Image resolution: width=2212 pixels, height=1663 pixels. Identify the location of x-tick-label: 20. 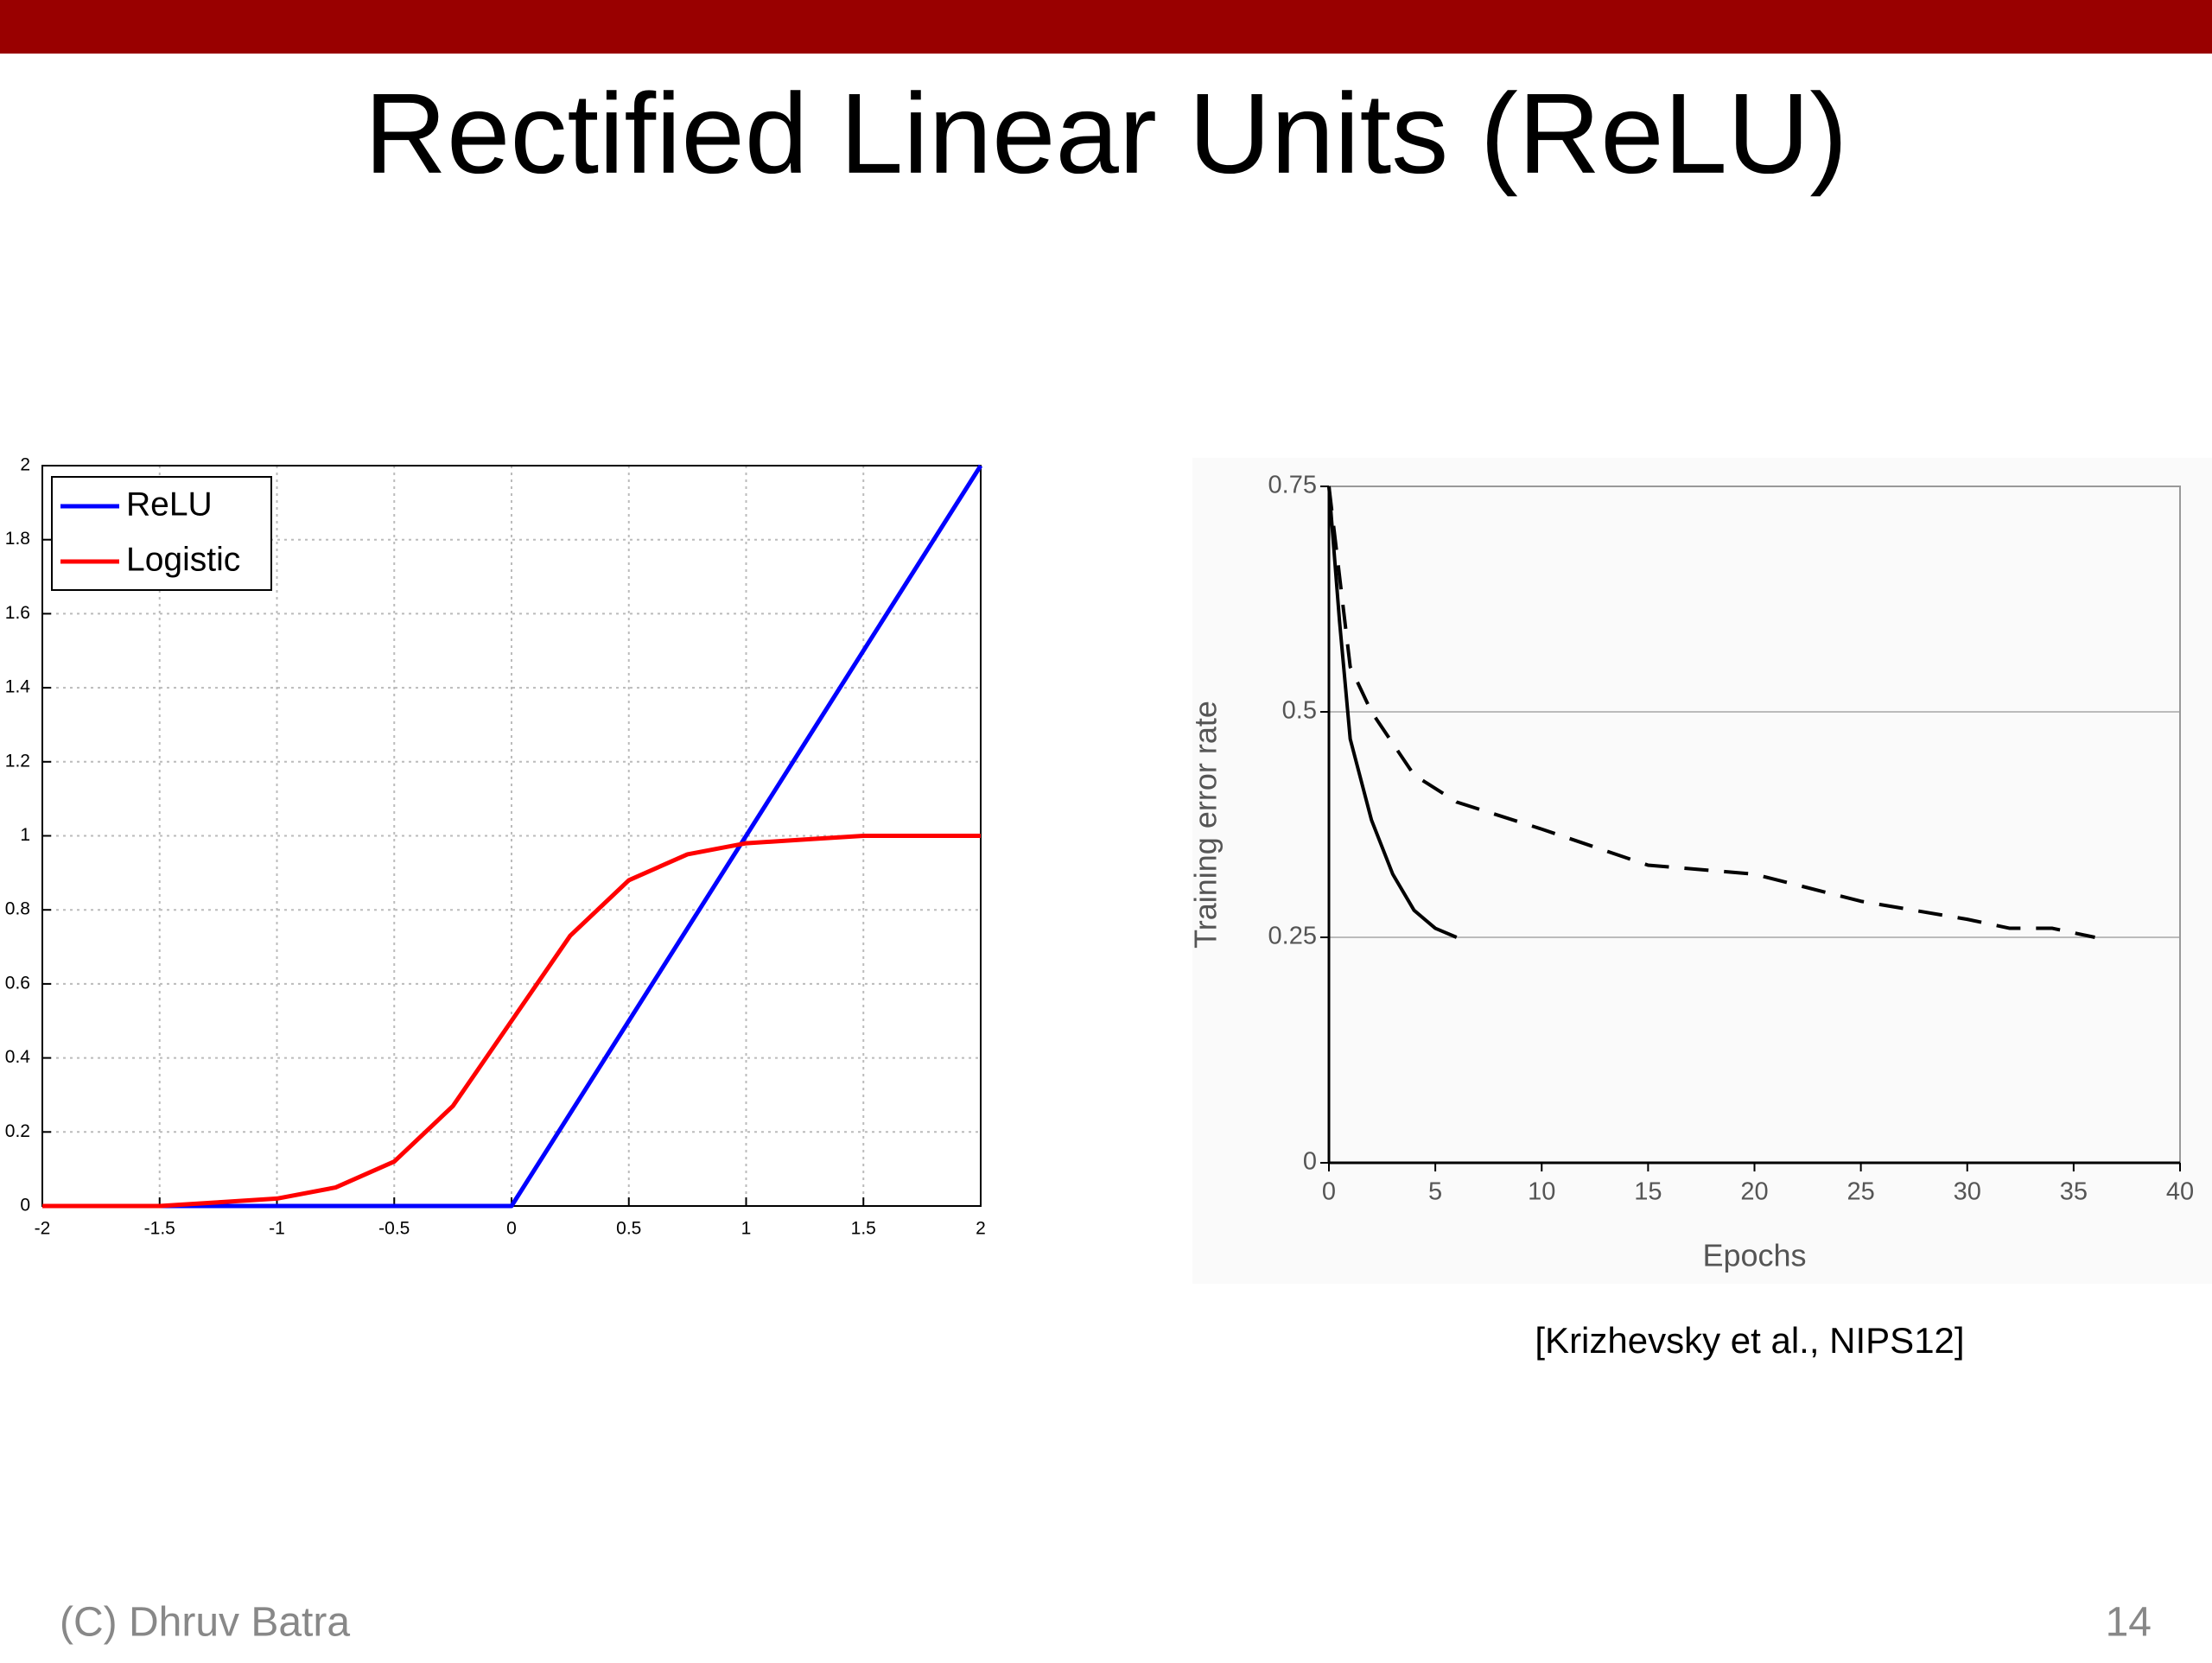
(1754, 1192).